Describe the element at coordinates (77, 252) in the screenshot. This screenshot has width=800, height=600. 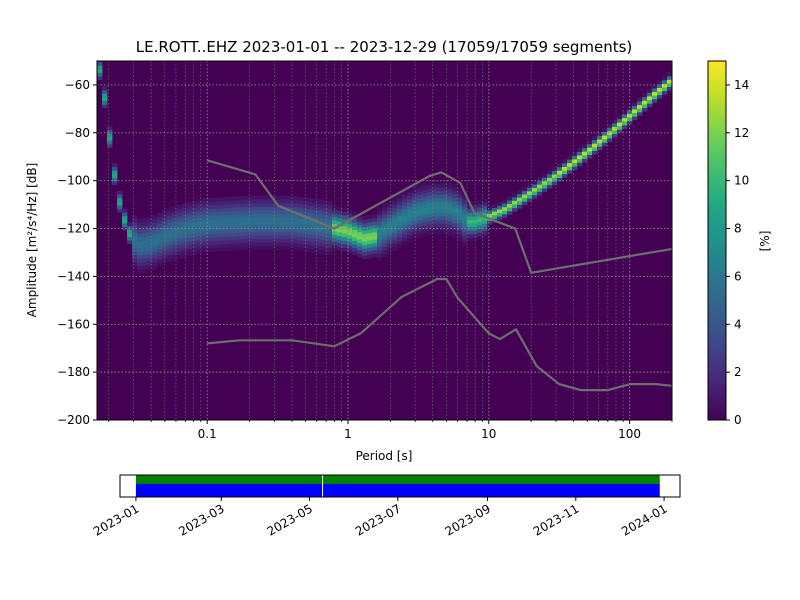
I see `y-axis-ticks: −60 −80 −100 −120 −140 −160 −180 −200` at that location.